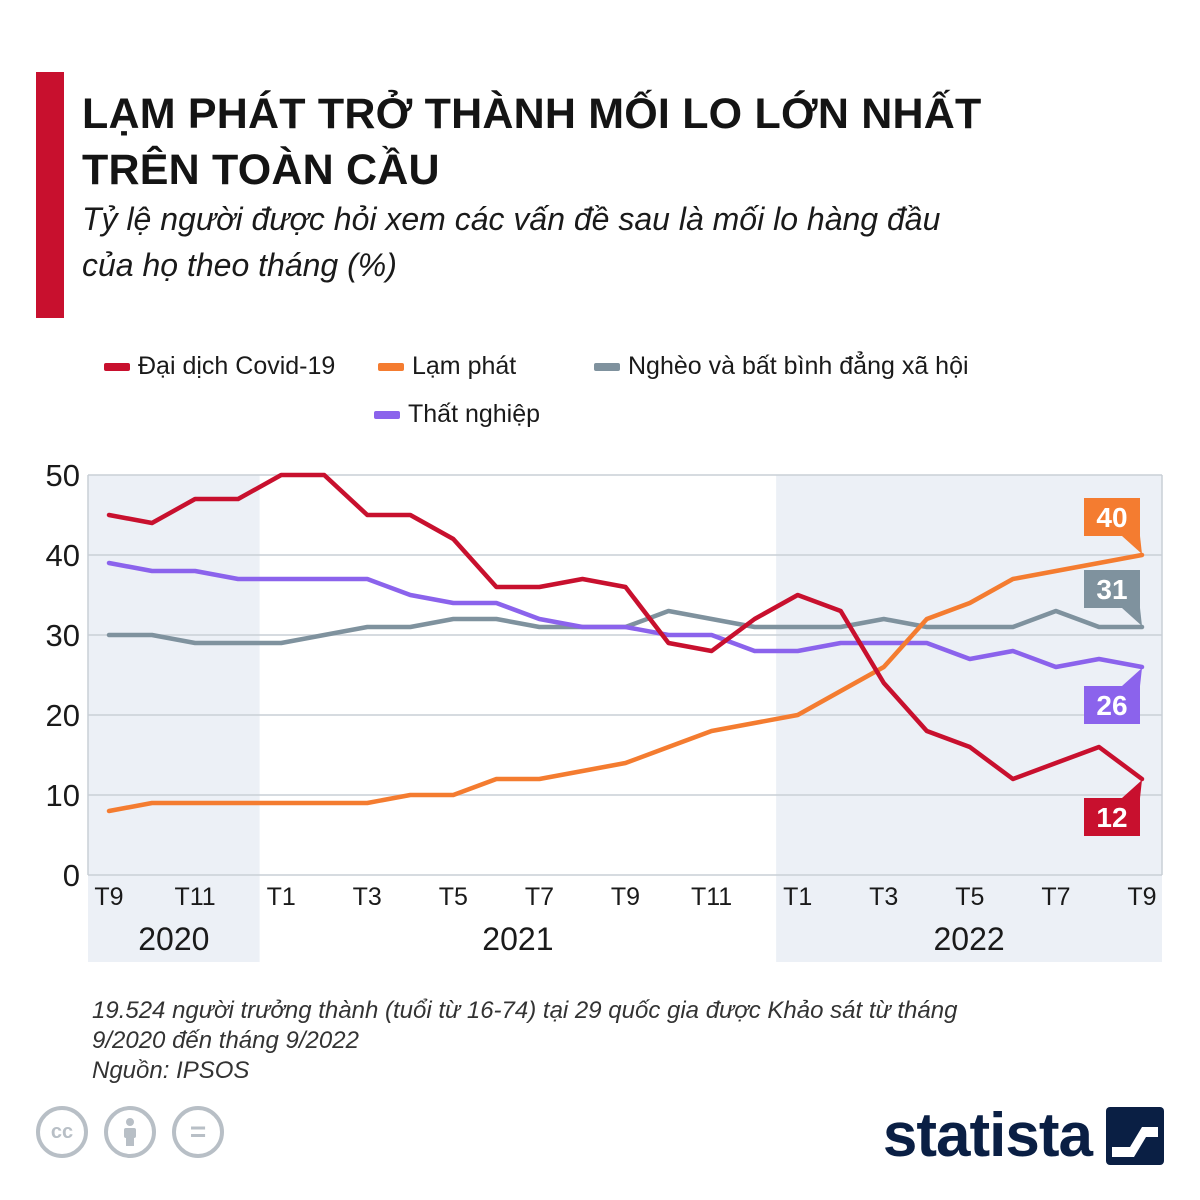 The image size is (1200, 1200). Describe the element at coordinates (969, 718) in the screenshot. I see `year-band-2022` at that location.